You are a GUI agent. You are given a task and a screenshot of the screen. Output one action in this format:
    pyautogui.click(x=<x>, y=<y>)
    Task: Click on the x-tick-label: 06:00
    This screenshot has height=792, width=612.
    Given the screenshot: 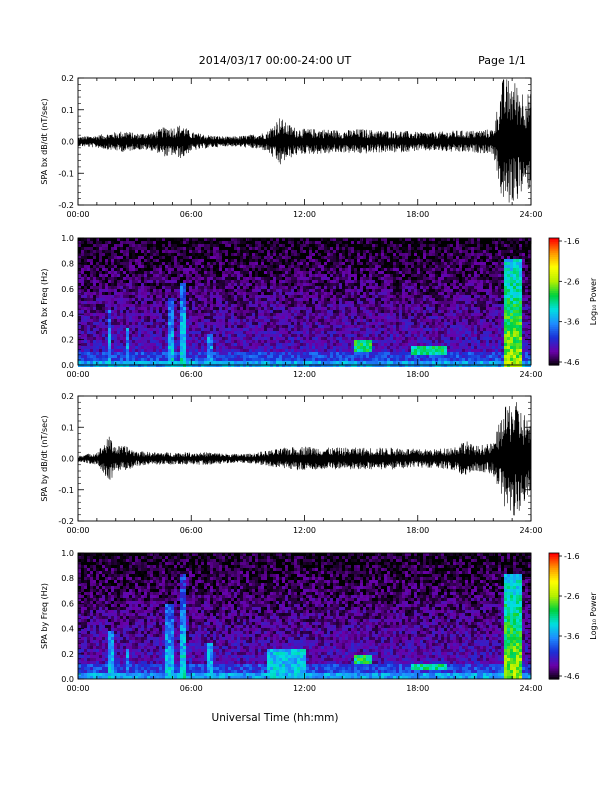 What is the action you would take?
    pyautogui.click(x=191, y=214)
    